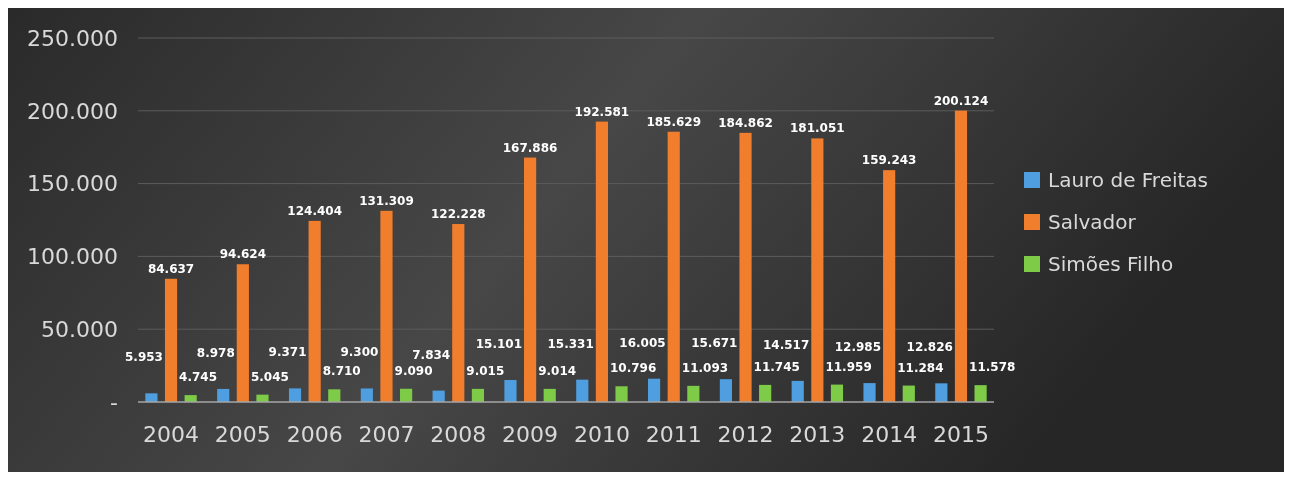 The height and width of the screenshot is (480, 1292). Describe the element at coordinates (705, 367) in the screenshot. I see `data-label: 11.093` at that location.